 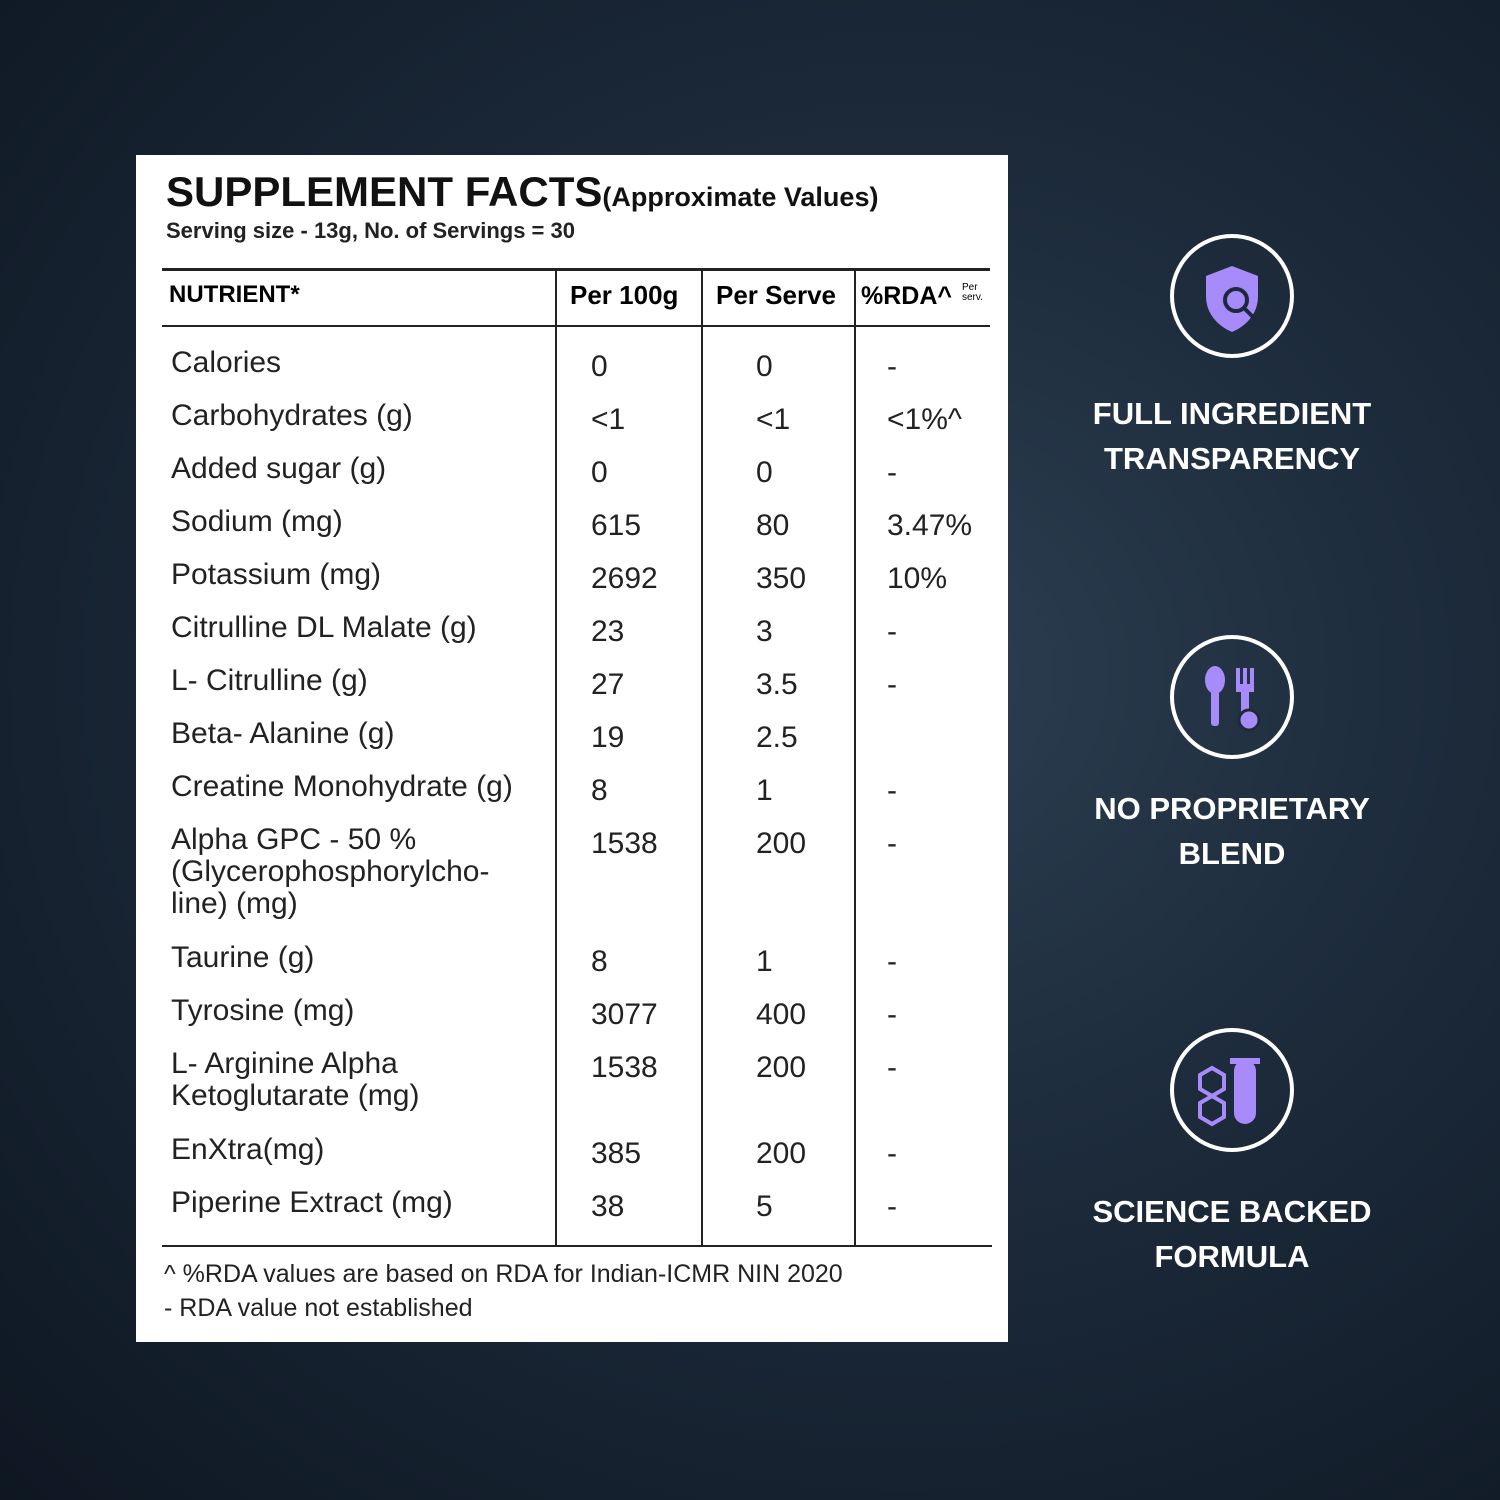 I want to click on feature-line: SCIENCE BACKED, so click(x=1232, y=1211).